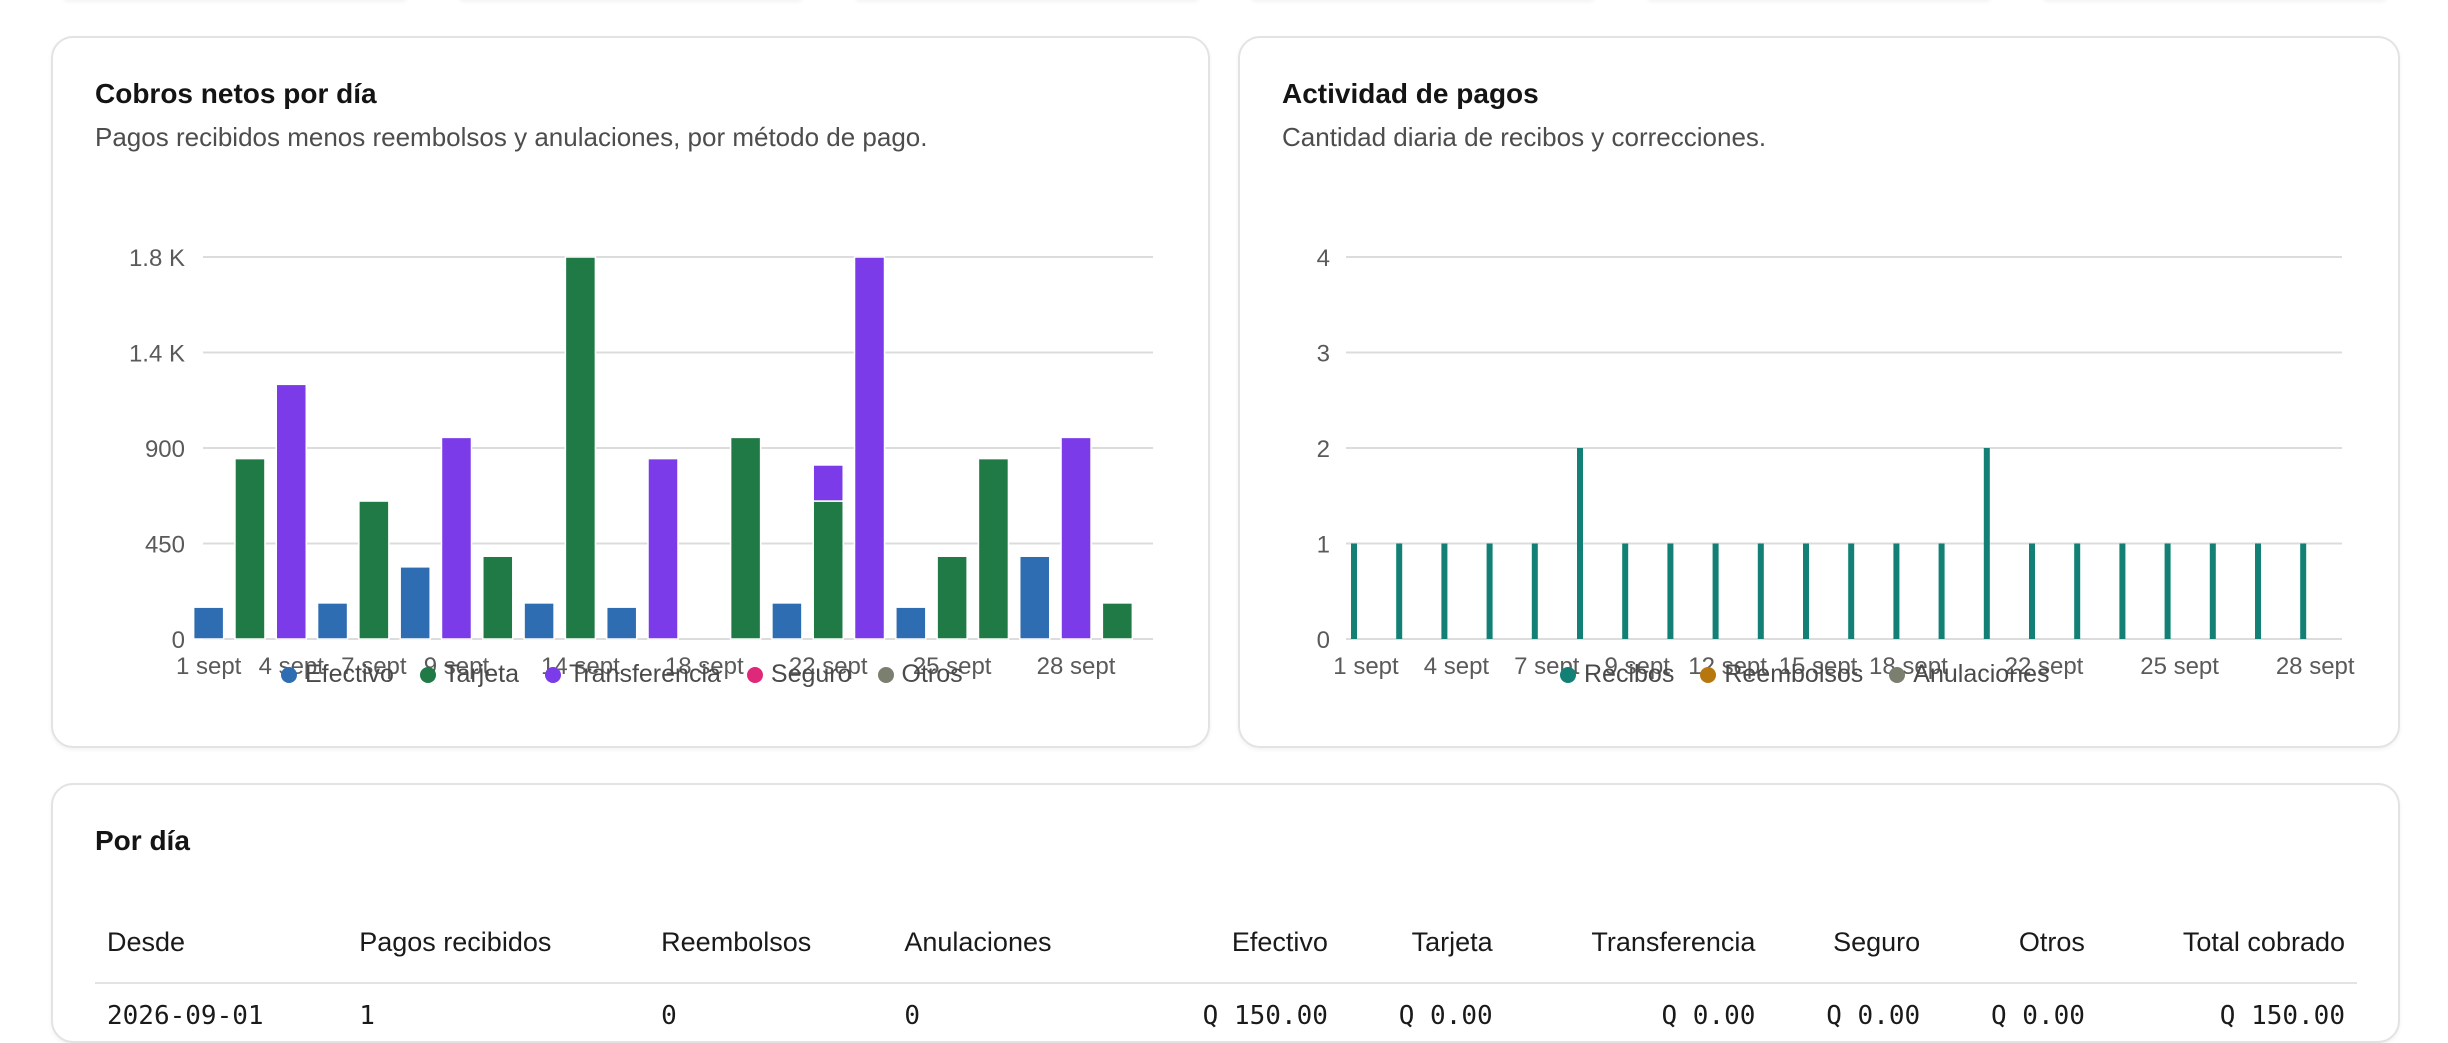 The width and height of the screenshot is (2448, 1043). What do you see at coordinates (221, 943) in the screenshot?
I see `column-header: Desde` at bounding box center [221, 943].